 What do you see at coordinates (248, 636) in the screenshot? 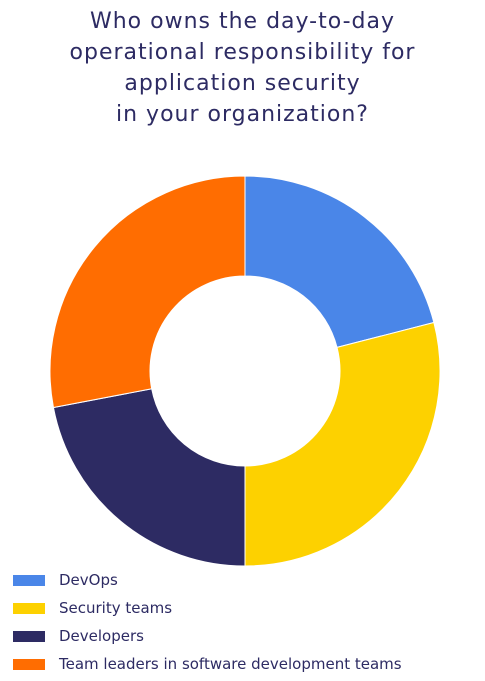
I see `legend-item-developers: Developers` at bounding box center [248, 636].